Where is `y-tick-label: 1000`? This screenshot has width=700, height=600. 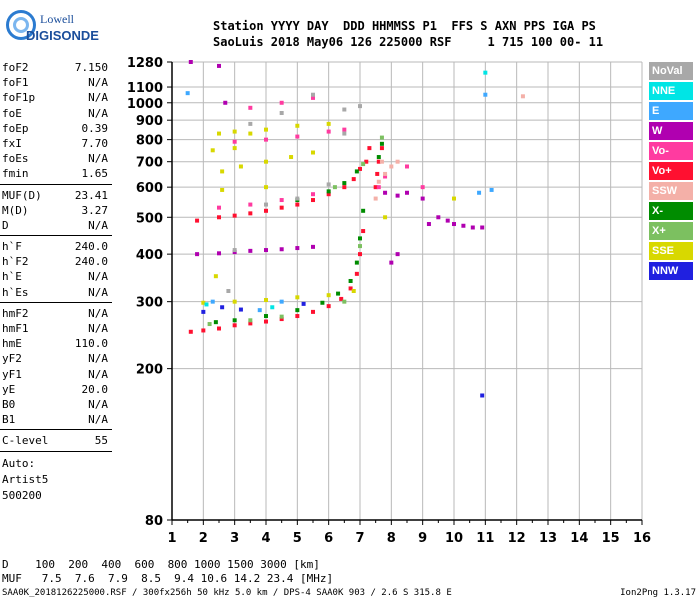 y-tick-label: 1000 is located at coordinates (145, 104).